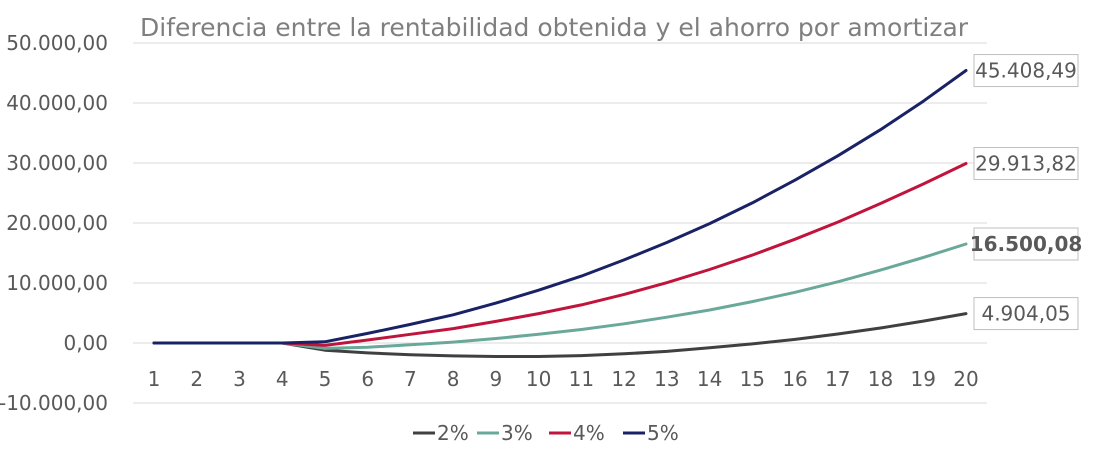 This screenshot has height=455, width=1097. I want to click on x-tick-label: 4, so click(282, 379).